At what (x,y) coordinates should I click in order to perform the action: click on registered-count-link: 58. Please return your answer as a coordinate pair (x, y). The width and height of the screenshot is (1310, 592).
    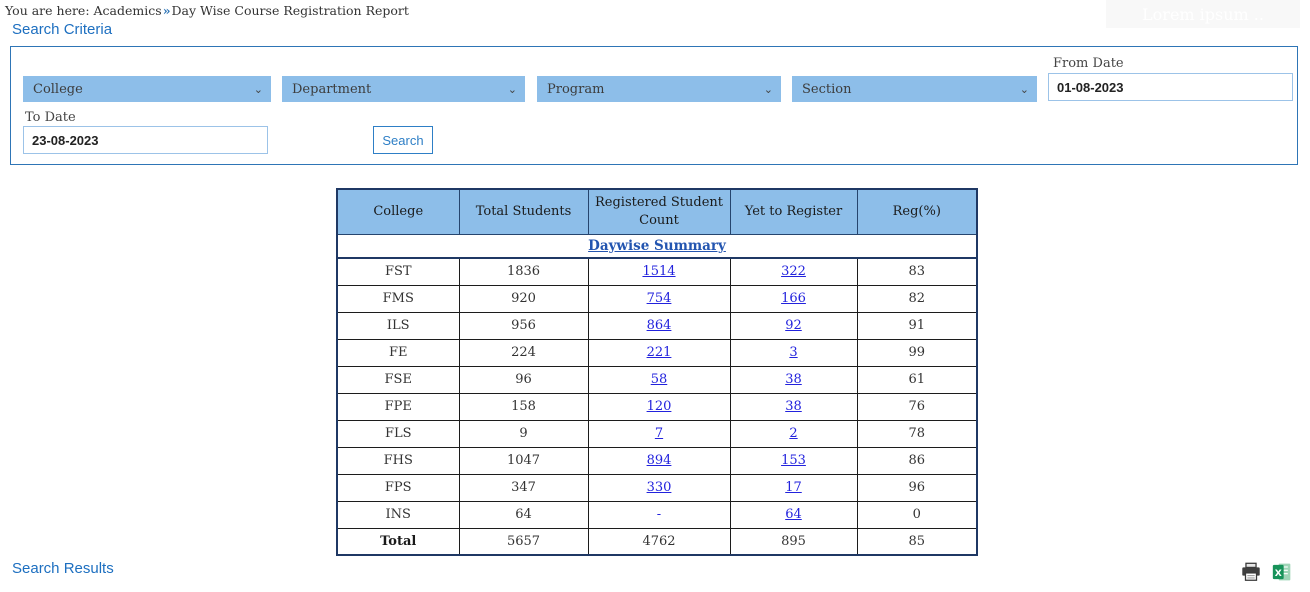
    Looking at the image, I should click on (659, 379).